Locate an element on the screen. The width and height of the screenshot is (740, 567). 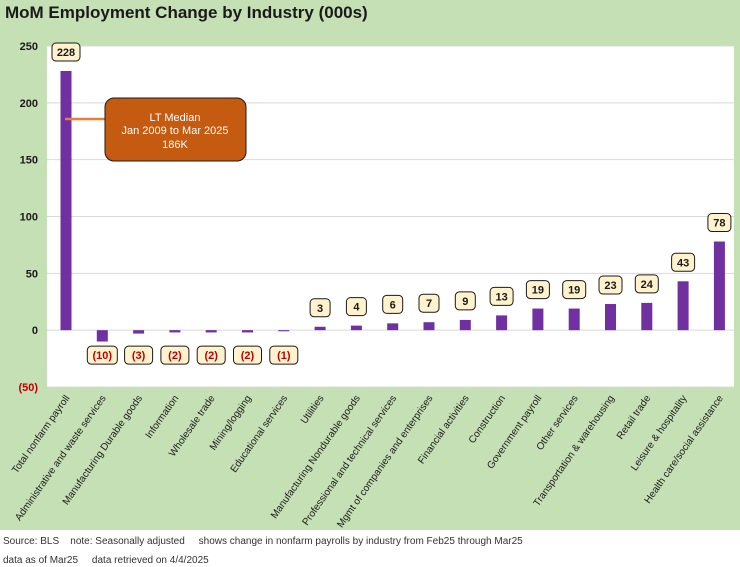
data-label: 3 is located at coordinates (320, 309).